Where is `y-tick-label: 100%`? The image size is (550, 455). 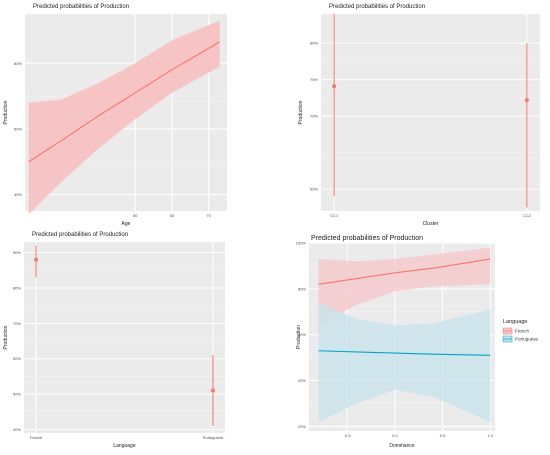 y-tick-label: 100% is located at coordinates (301, 243).